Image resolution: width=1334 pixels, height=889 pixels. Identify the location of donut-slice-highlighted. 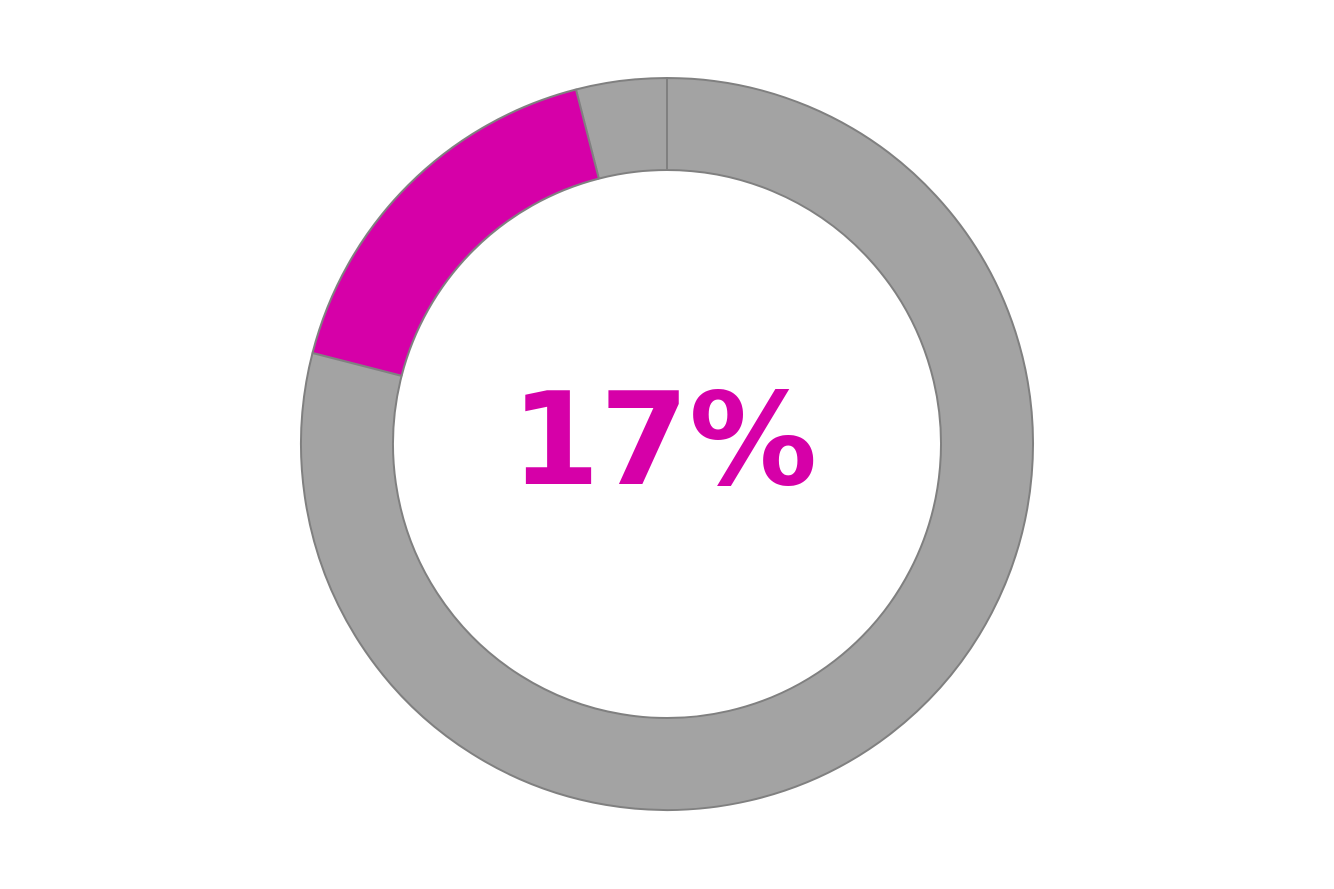
(456, 233).